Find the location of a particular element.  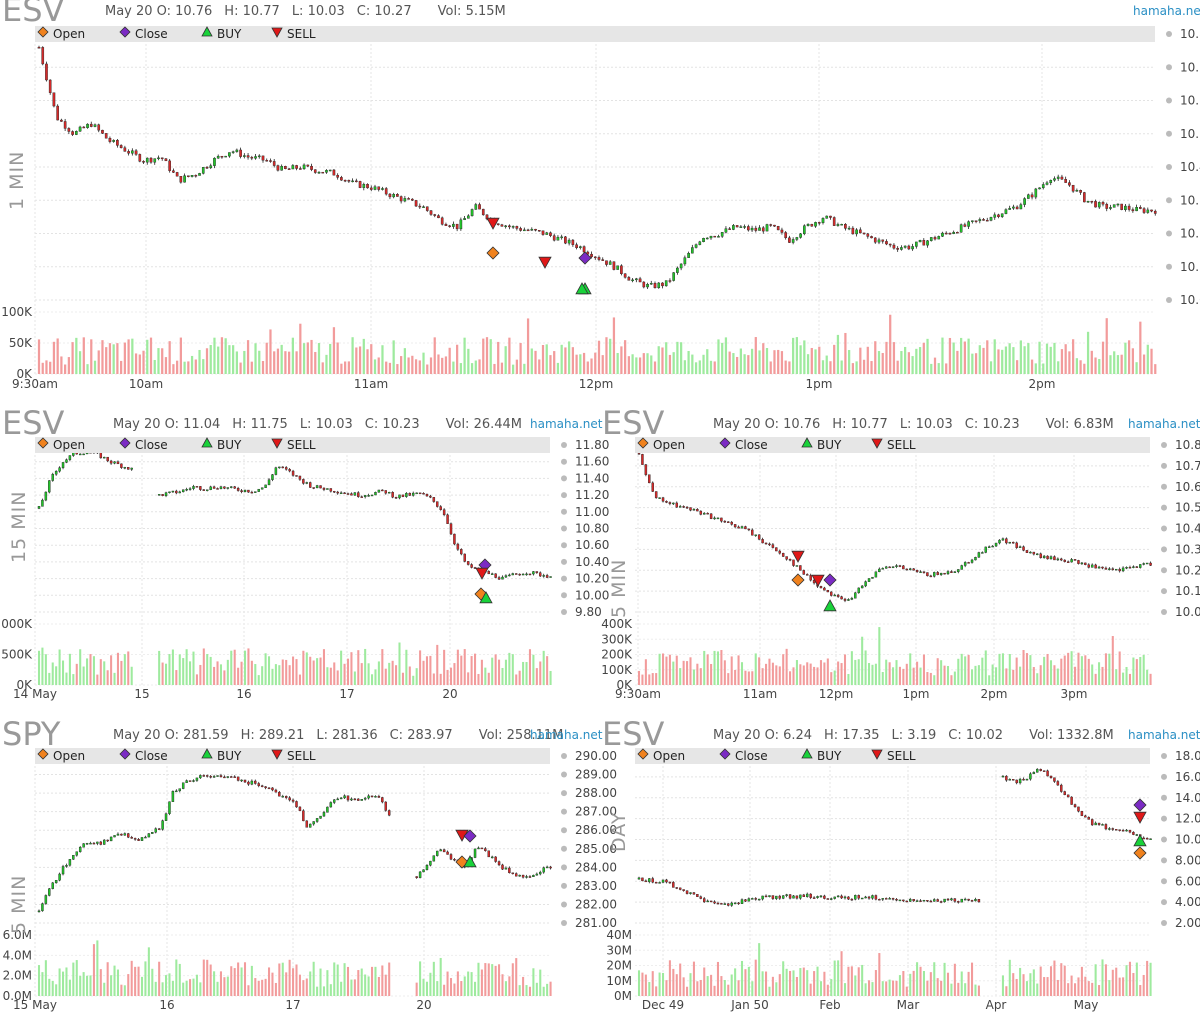

legend-sell-marker is located at coordinates (277, 443).